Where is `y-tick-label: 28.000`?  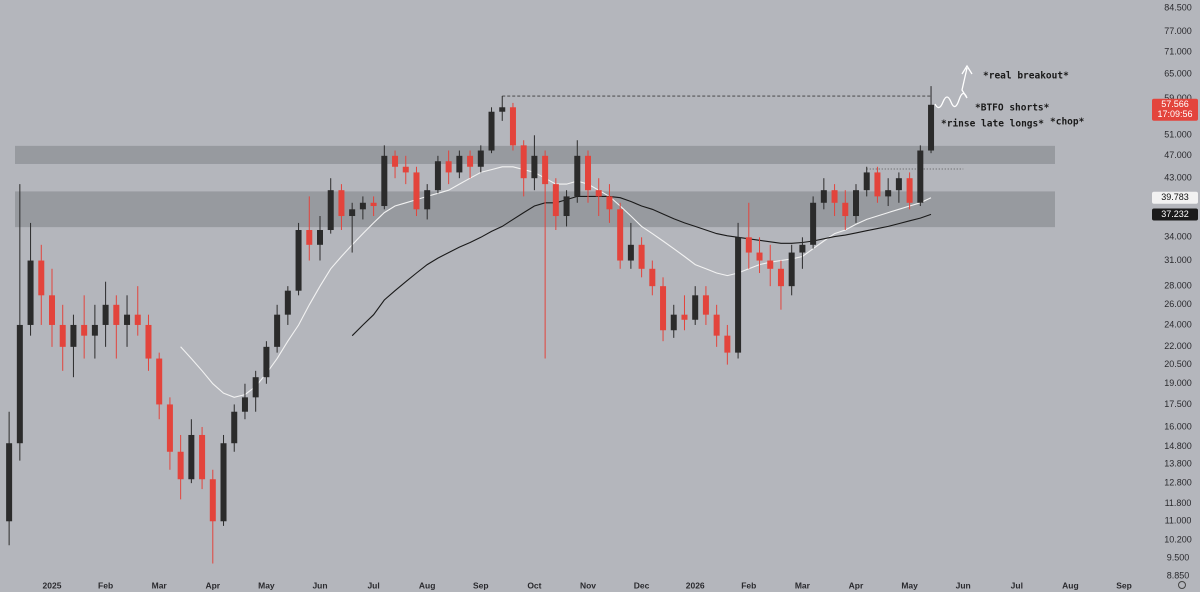
y-tick-label: 28.000 is located at coordinates (1178, 286).